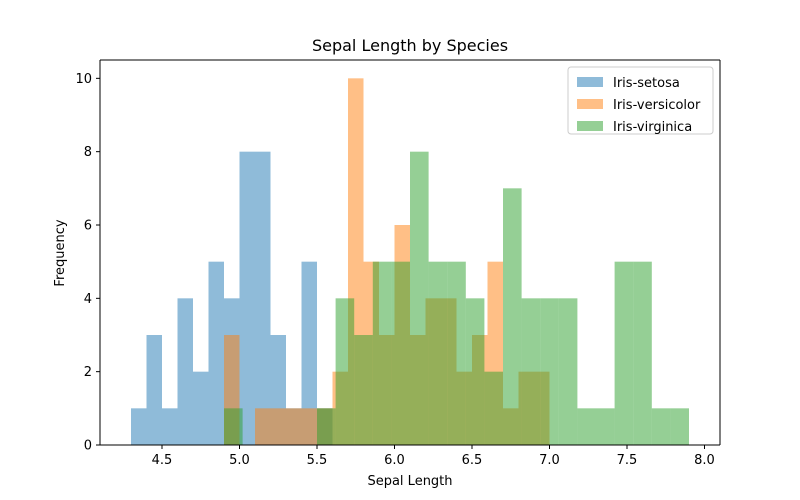 This screenshot has width=800, height=500. I want to click on y-tick-label: 4, so click(88, 299).